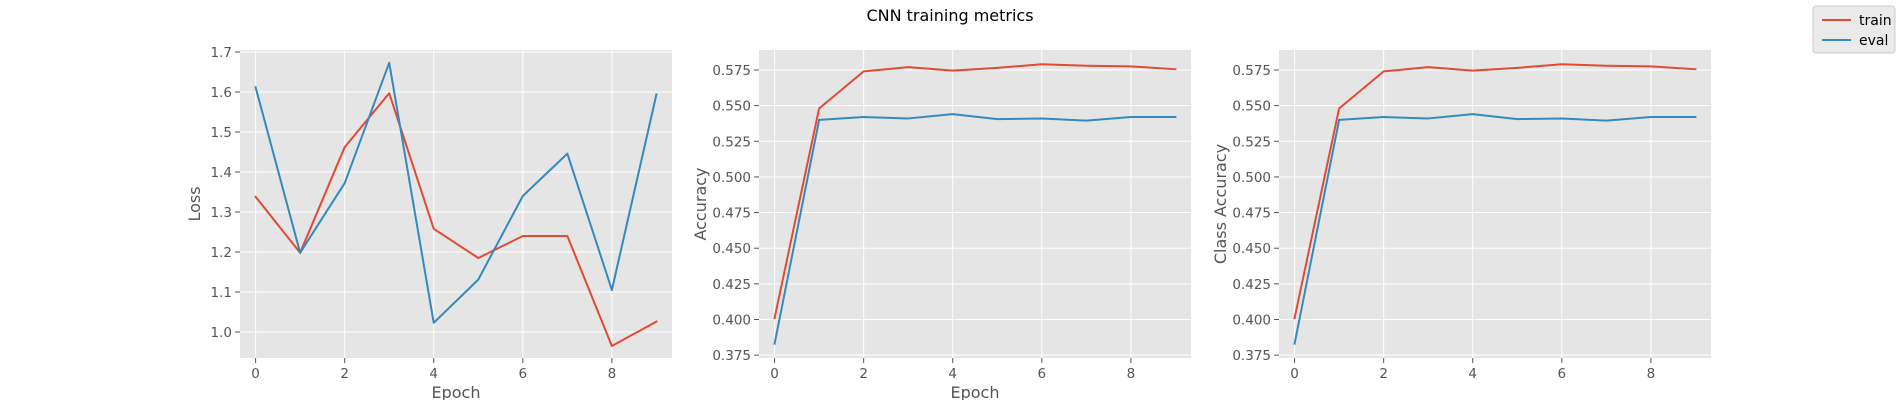 The width and height of the screenshot is (1900, 400). Describe the element at coordinates (221, 293) in the screenshot. I see `y-tick-label: 1.1` at that location.